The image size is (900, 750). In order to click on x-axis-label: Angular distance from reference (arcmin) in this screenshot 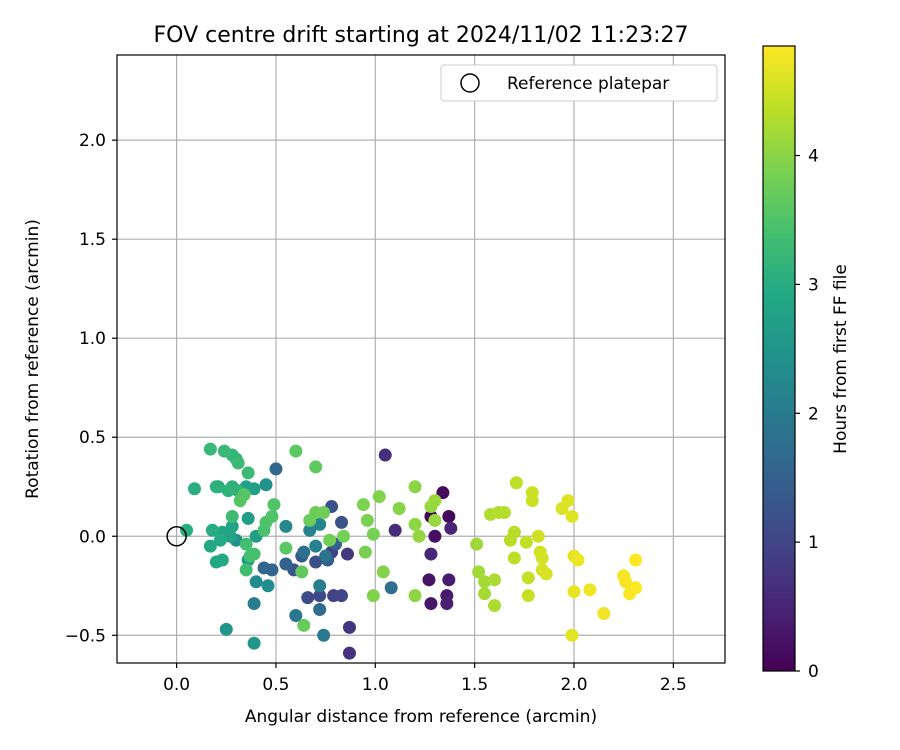, I will do `click(421, 717)`.